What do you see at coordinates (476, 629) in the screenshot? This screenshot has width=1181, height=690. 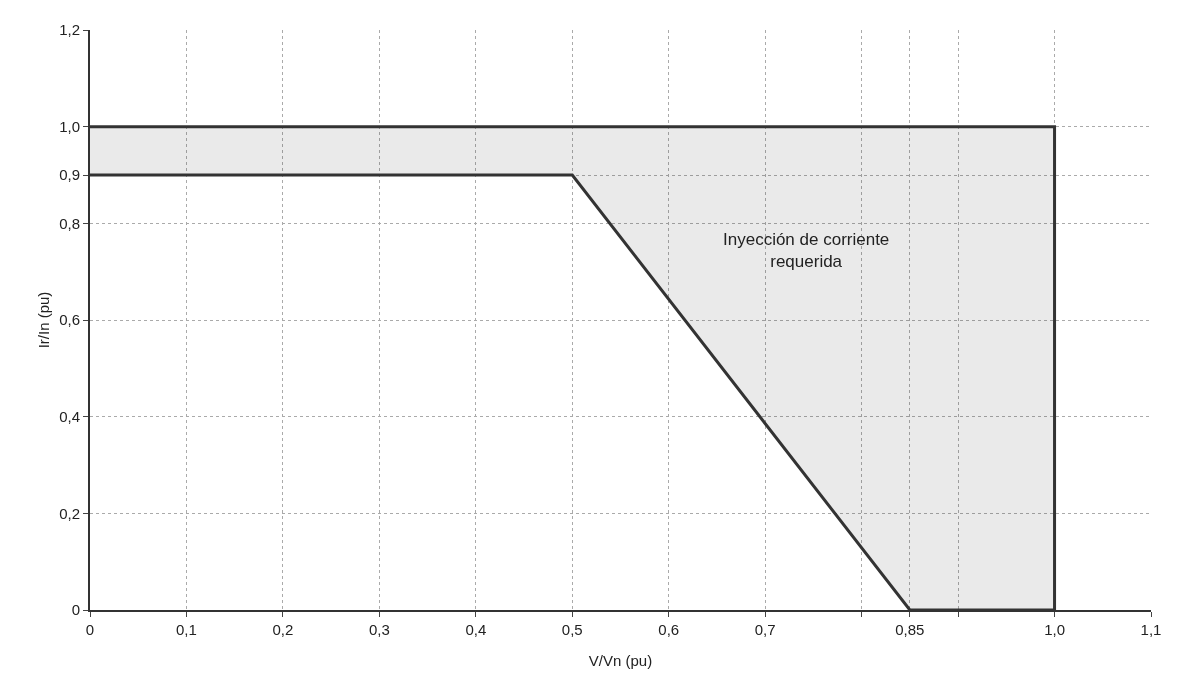 I see `x-tick-label: 0,4` at bounding box center [476, 629].